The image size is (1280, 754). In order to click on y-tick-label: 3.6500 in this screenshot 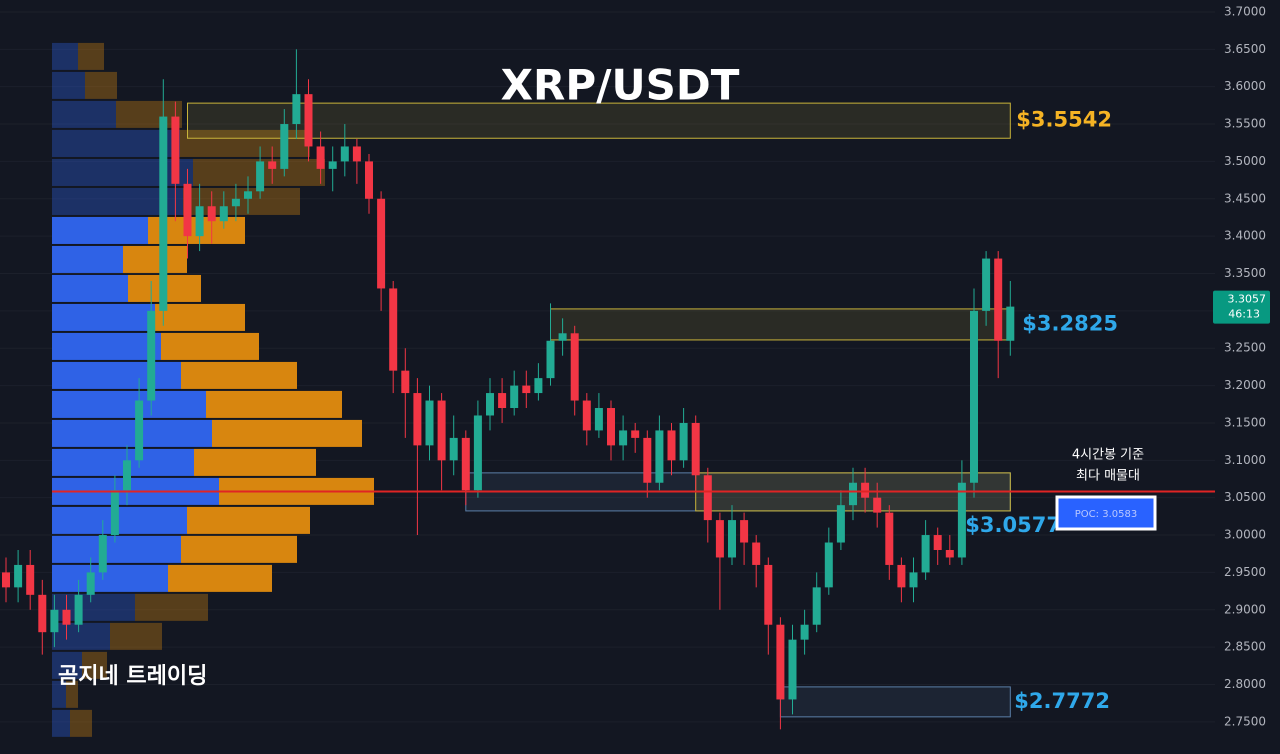, I will do `click(1245, 49)`.